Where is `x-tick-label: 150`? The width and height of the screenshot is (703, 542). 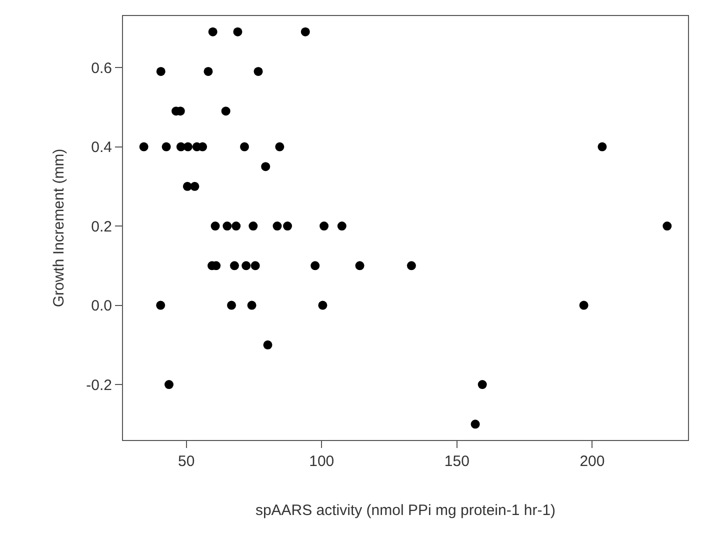
x-tick-label: 150 is located at coordinates (457, 461).